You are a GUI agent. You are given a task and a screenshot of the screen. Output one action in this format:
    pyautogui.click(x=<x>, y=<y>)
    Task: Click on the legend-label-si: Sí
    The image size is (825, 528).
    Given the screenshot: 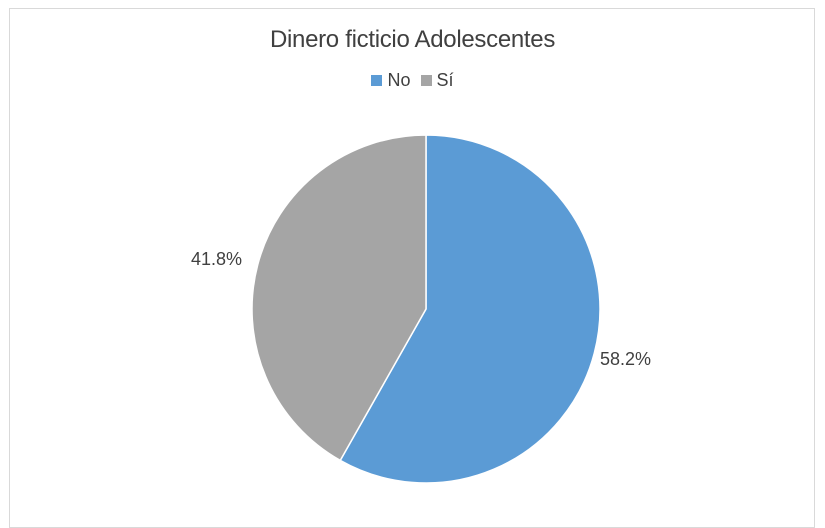 What is the action you would take?
    pyautogui.click(x=445, y=80)
    